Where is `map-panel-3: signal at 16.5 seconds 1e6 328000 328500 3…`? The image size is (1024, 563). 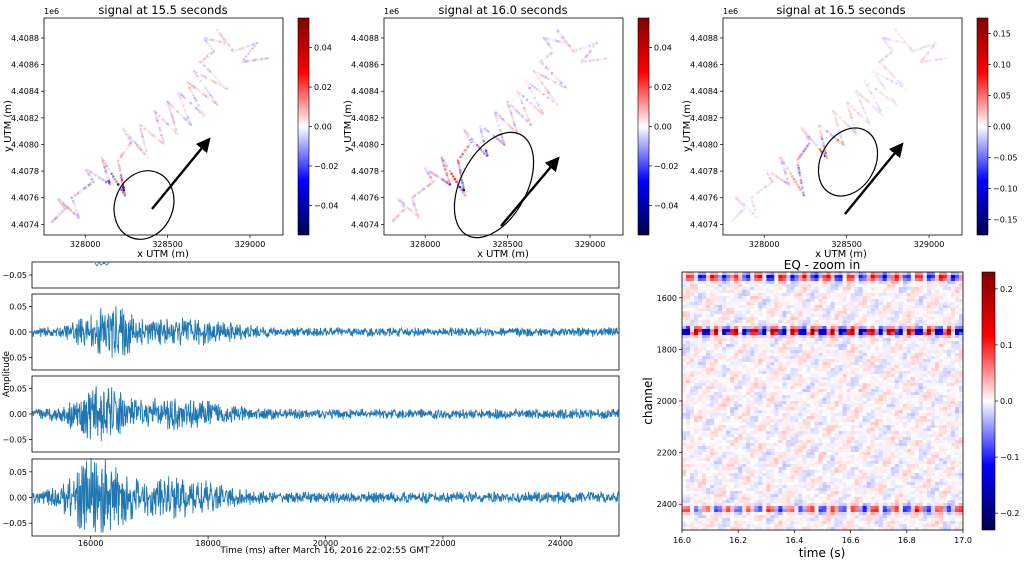
map-panel-3: signal at 16.5 seconds 1e6 328000 328500 3… is located at coordinates (850, 131).